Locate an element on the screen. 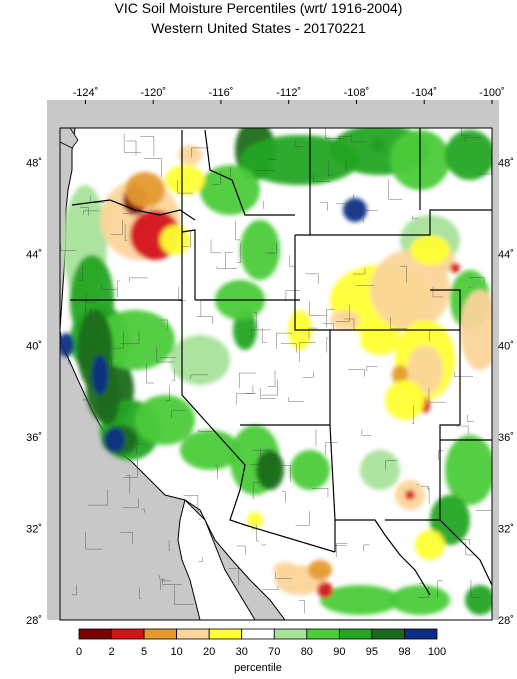 This screenshot has height=679, width=517. map-subtitle: Western United States - 20170221 is located at coordinates (258, 28).